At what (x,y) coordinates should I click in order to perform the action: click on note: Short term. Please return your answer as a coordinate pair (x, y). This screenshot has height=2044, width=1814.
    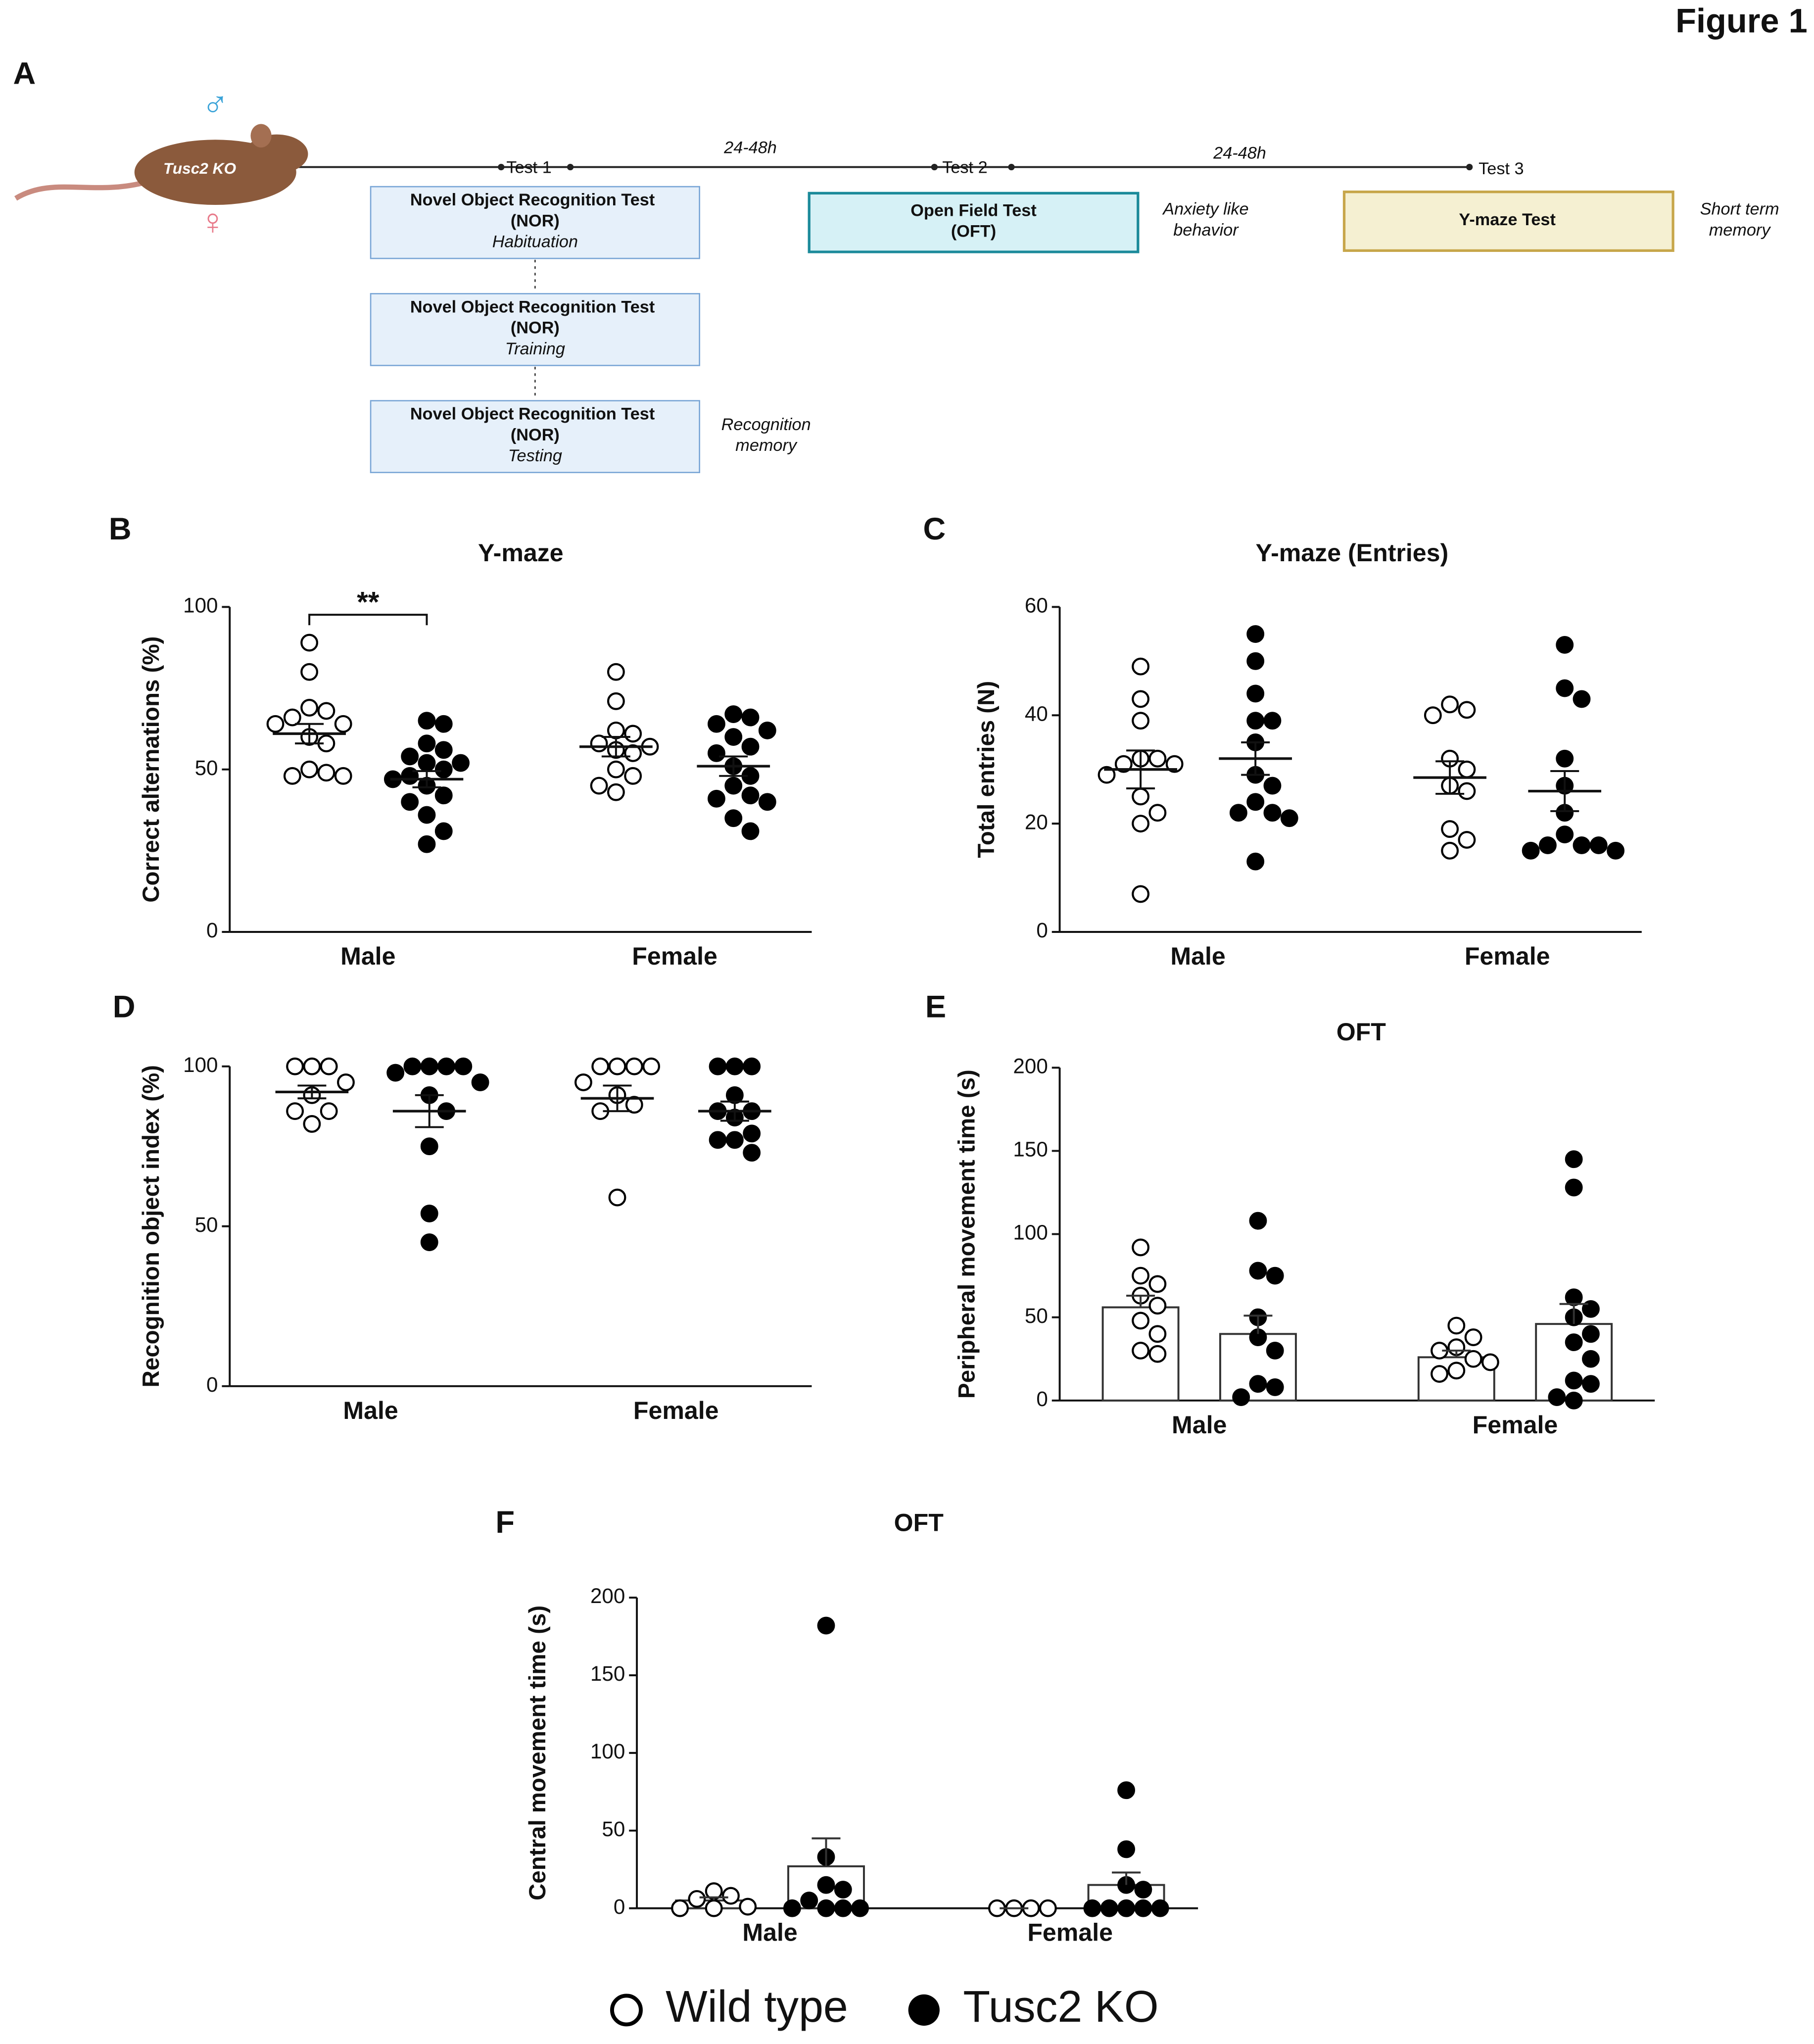
    Looking at the image, I should click on (1740, 209).